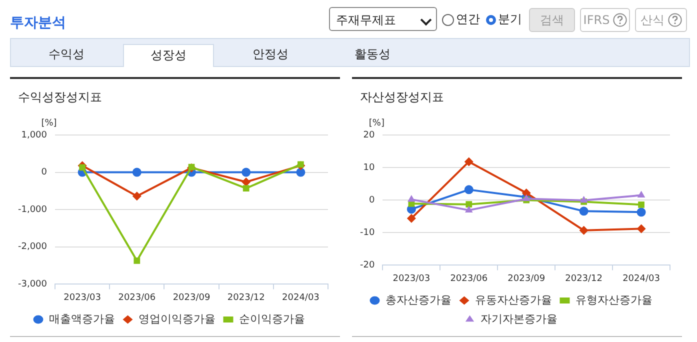 The image size is (697, 342). What do you see at coordinates (519, 319) in the screenshot?
I see `legend-label: 자기자본증가율` at bounding box center [519, 319].